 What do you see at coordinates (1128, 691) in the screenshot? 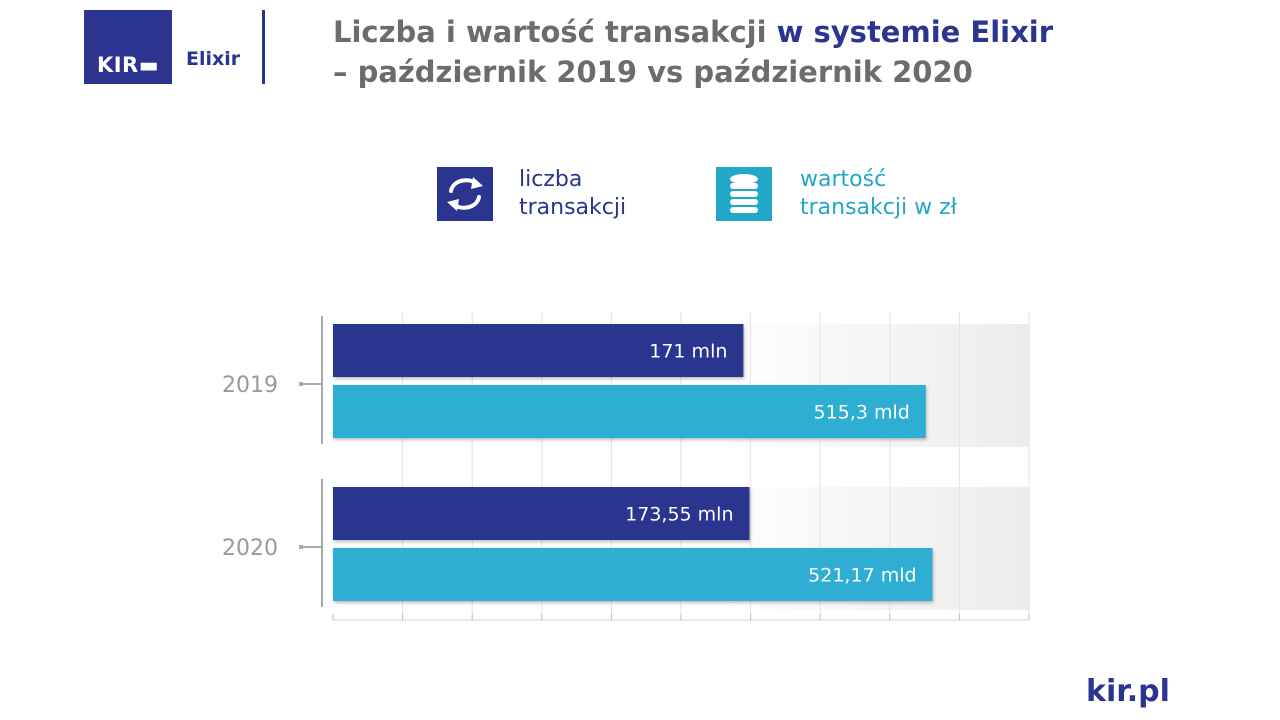
I see `footer-brand: kir.pl` at bounding box center [1128, 691].